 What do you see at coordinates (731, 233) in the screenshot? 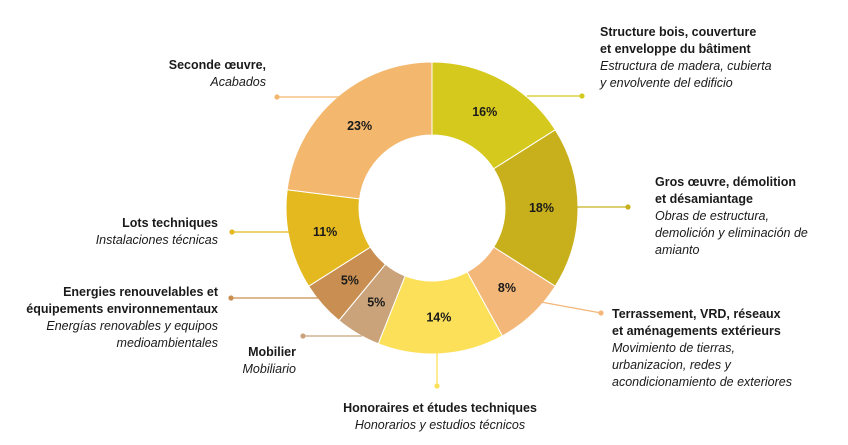
I see `label-gros-sub-2: demolición y eliminación de` at bounding box center [731, 233].